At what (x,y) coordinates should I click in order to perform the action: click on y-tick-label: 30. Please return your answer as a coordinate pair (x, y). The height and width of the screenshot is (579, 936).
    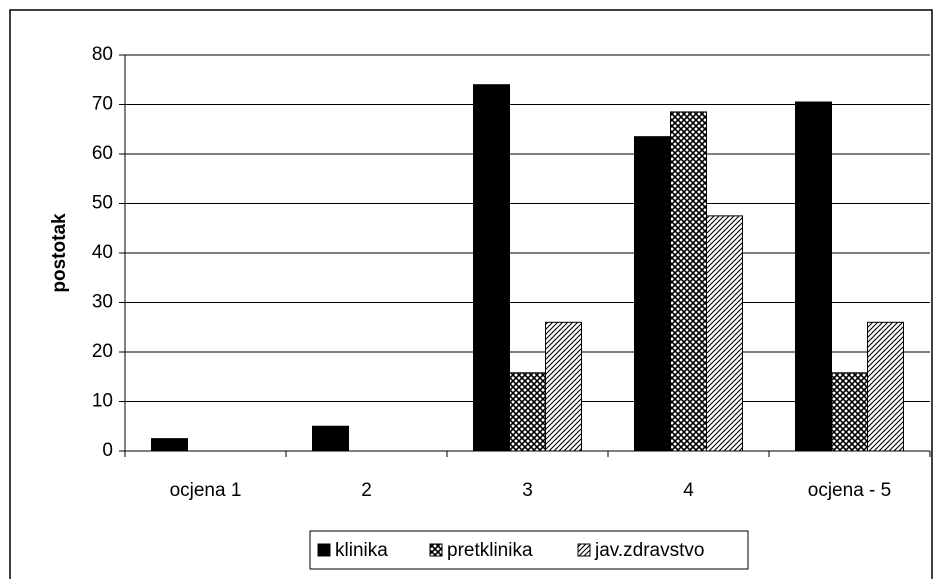
    Looking at the image, I should click on (102, 302).